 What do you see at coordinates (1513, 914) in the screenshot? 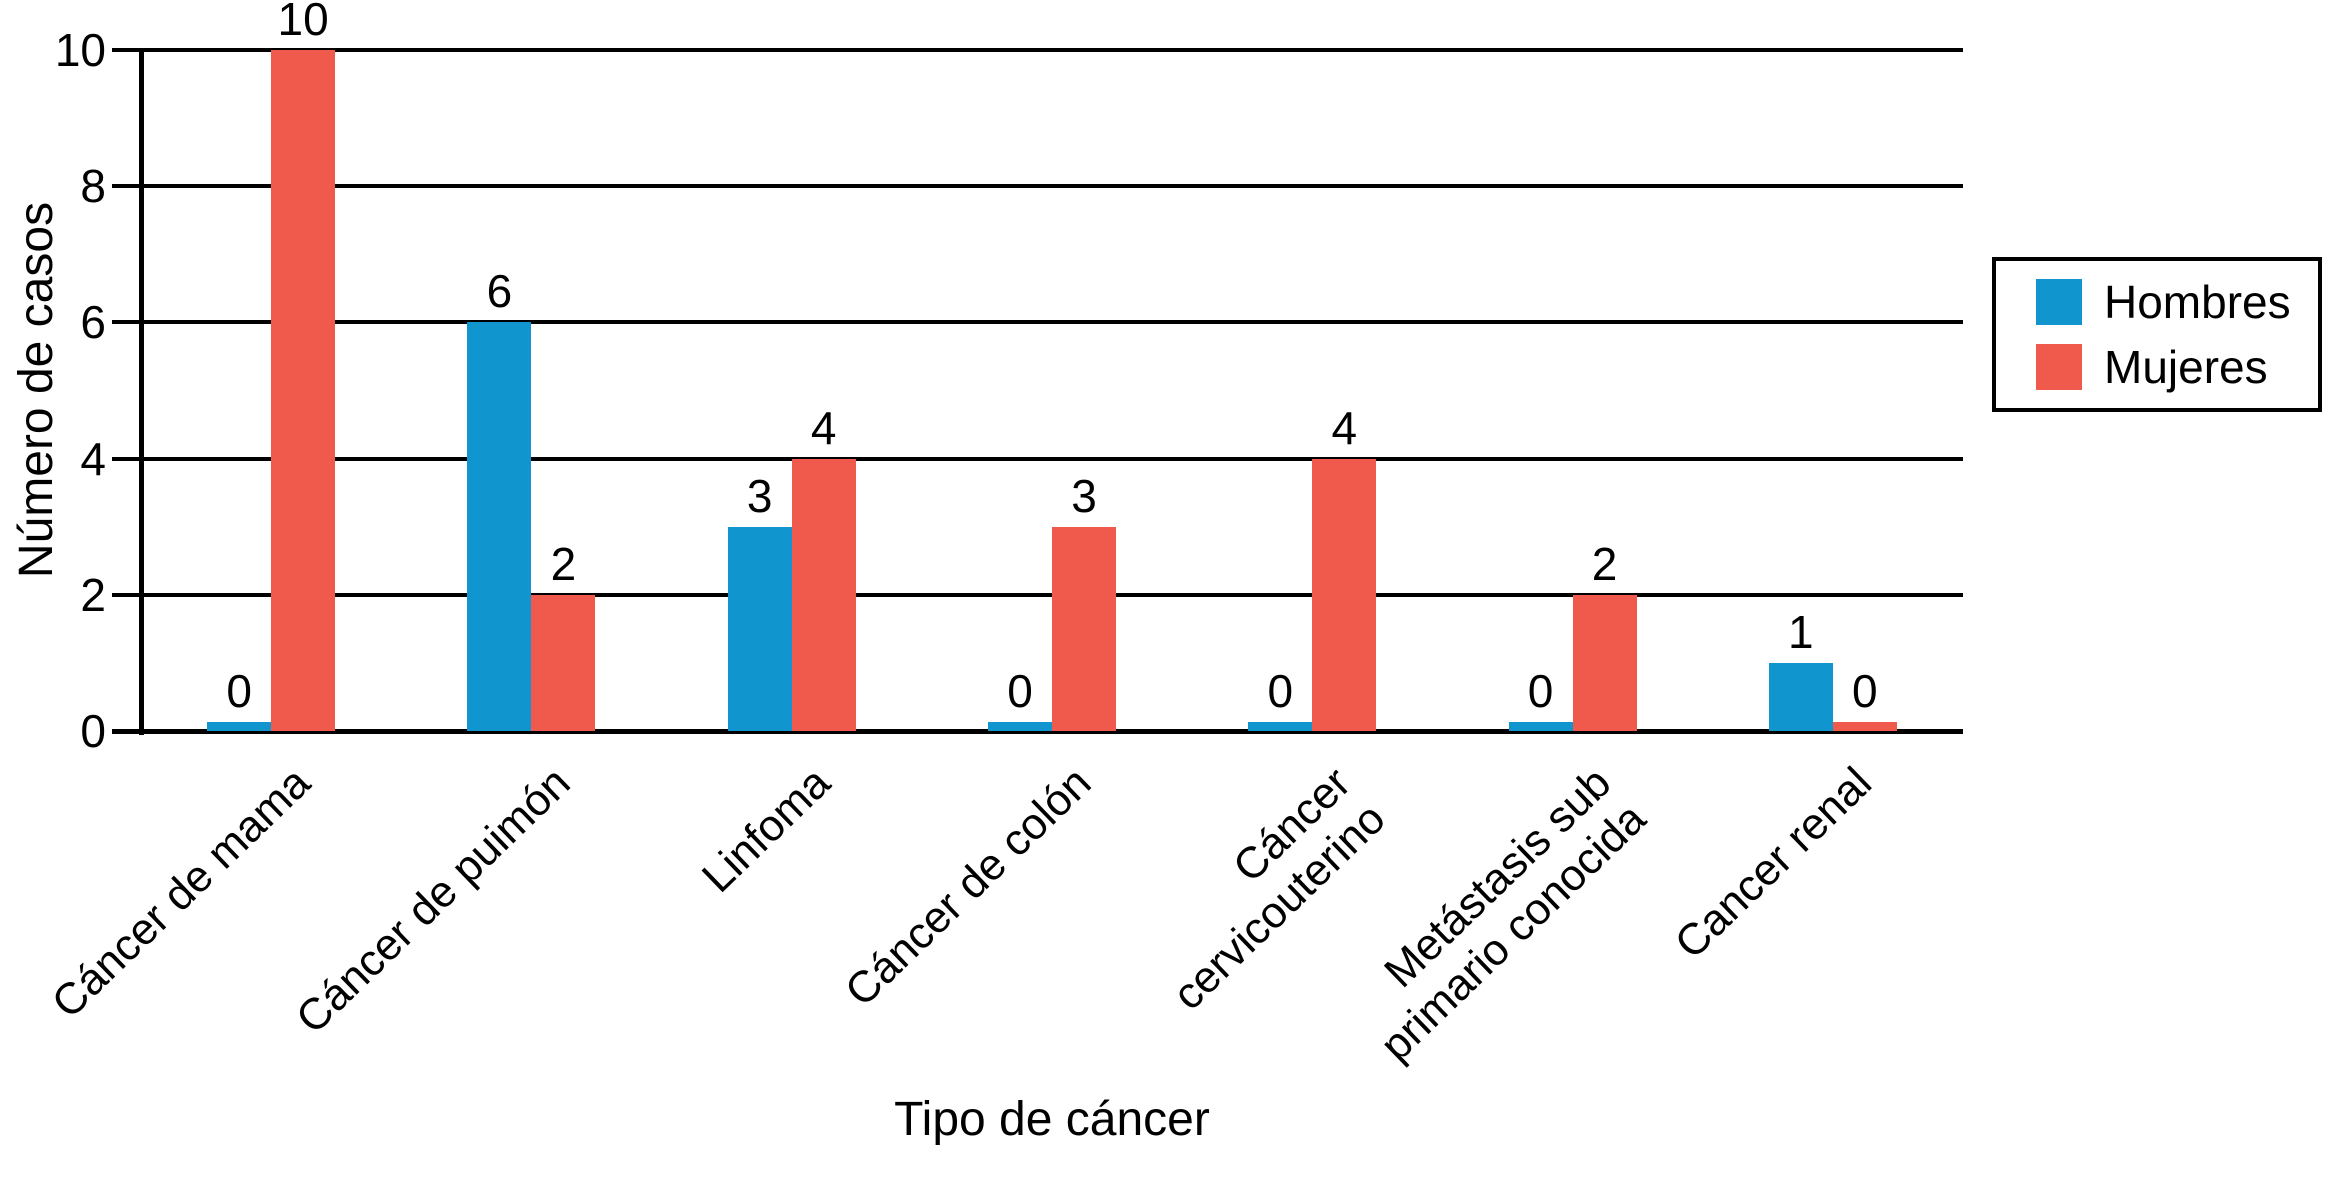
I see `x-category-label: Metástasis sub primario conocida` at bounding box center [1513, 914].